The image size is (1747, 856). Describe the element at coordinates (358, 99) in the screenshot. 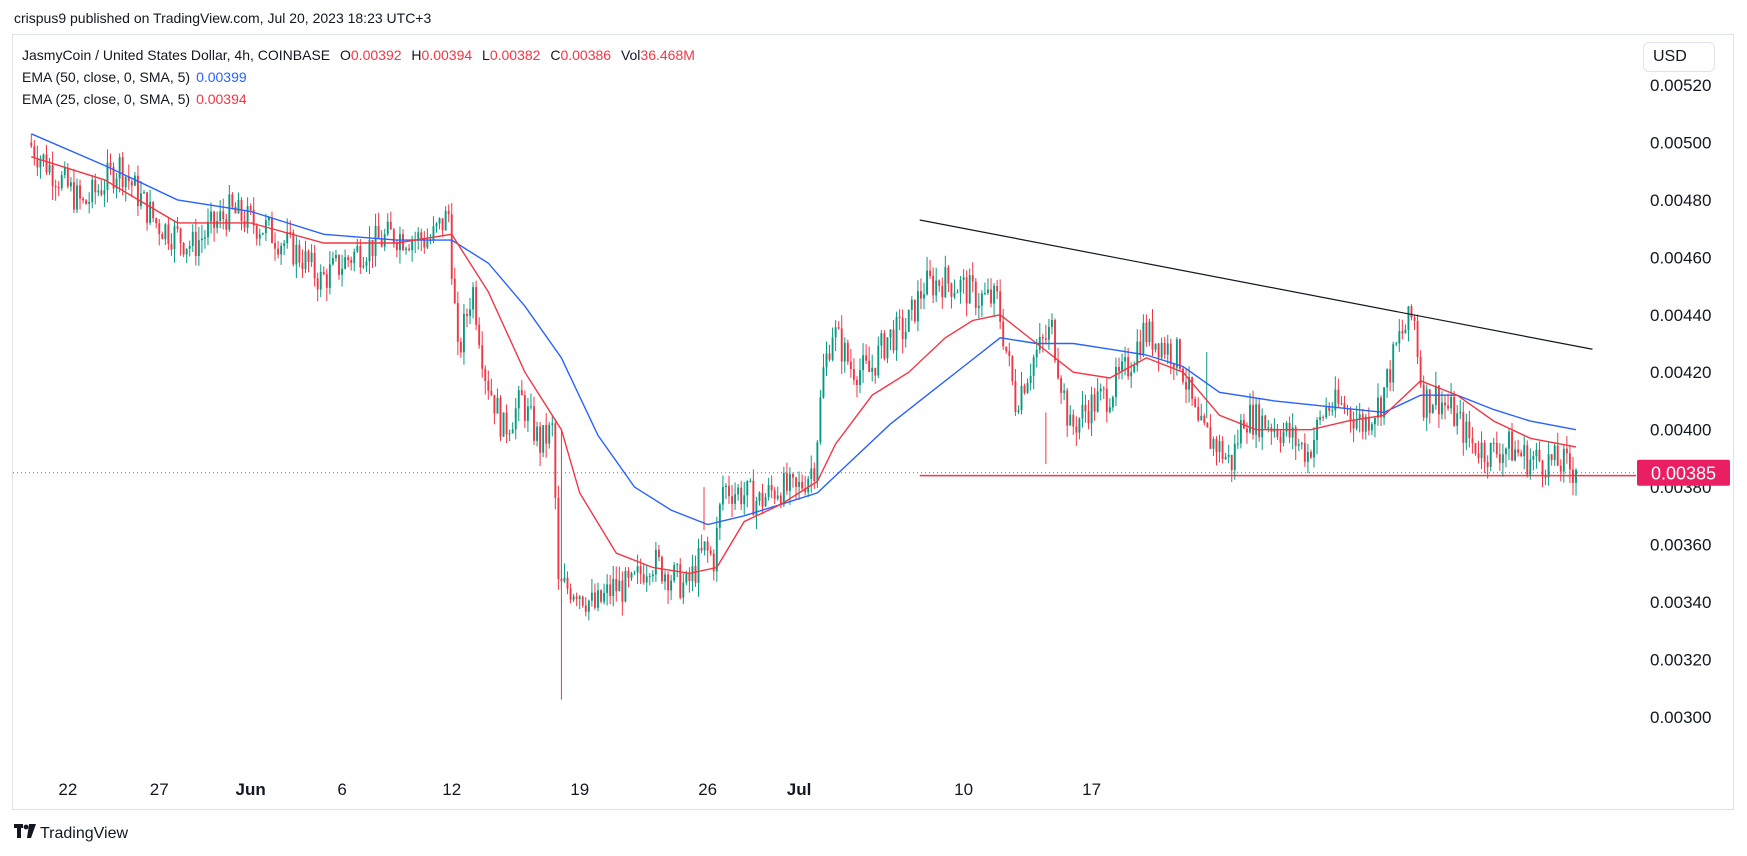

I see `ema25-legend-row: EMA (25, close, 0, SMA, 5) 0.00394` at that location.